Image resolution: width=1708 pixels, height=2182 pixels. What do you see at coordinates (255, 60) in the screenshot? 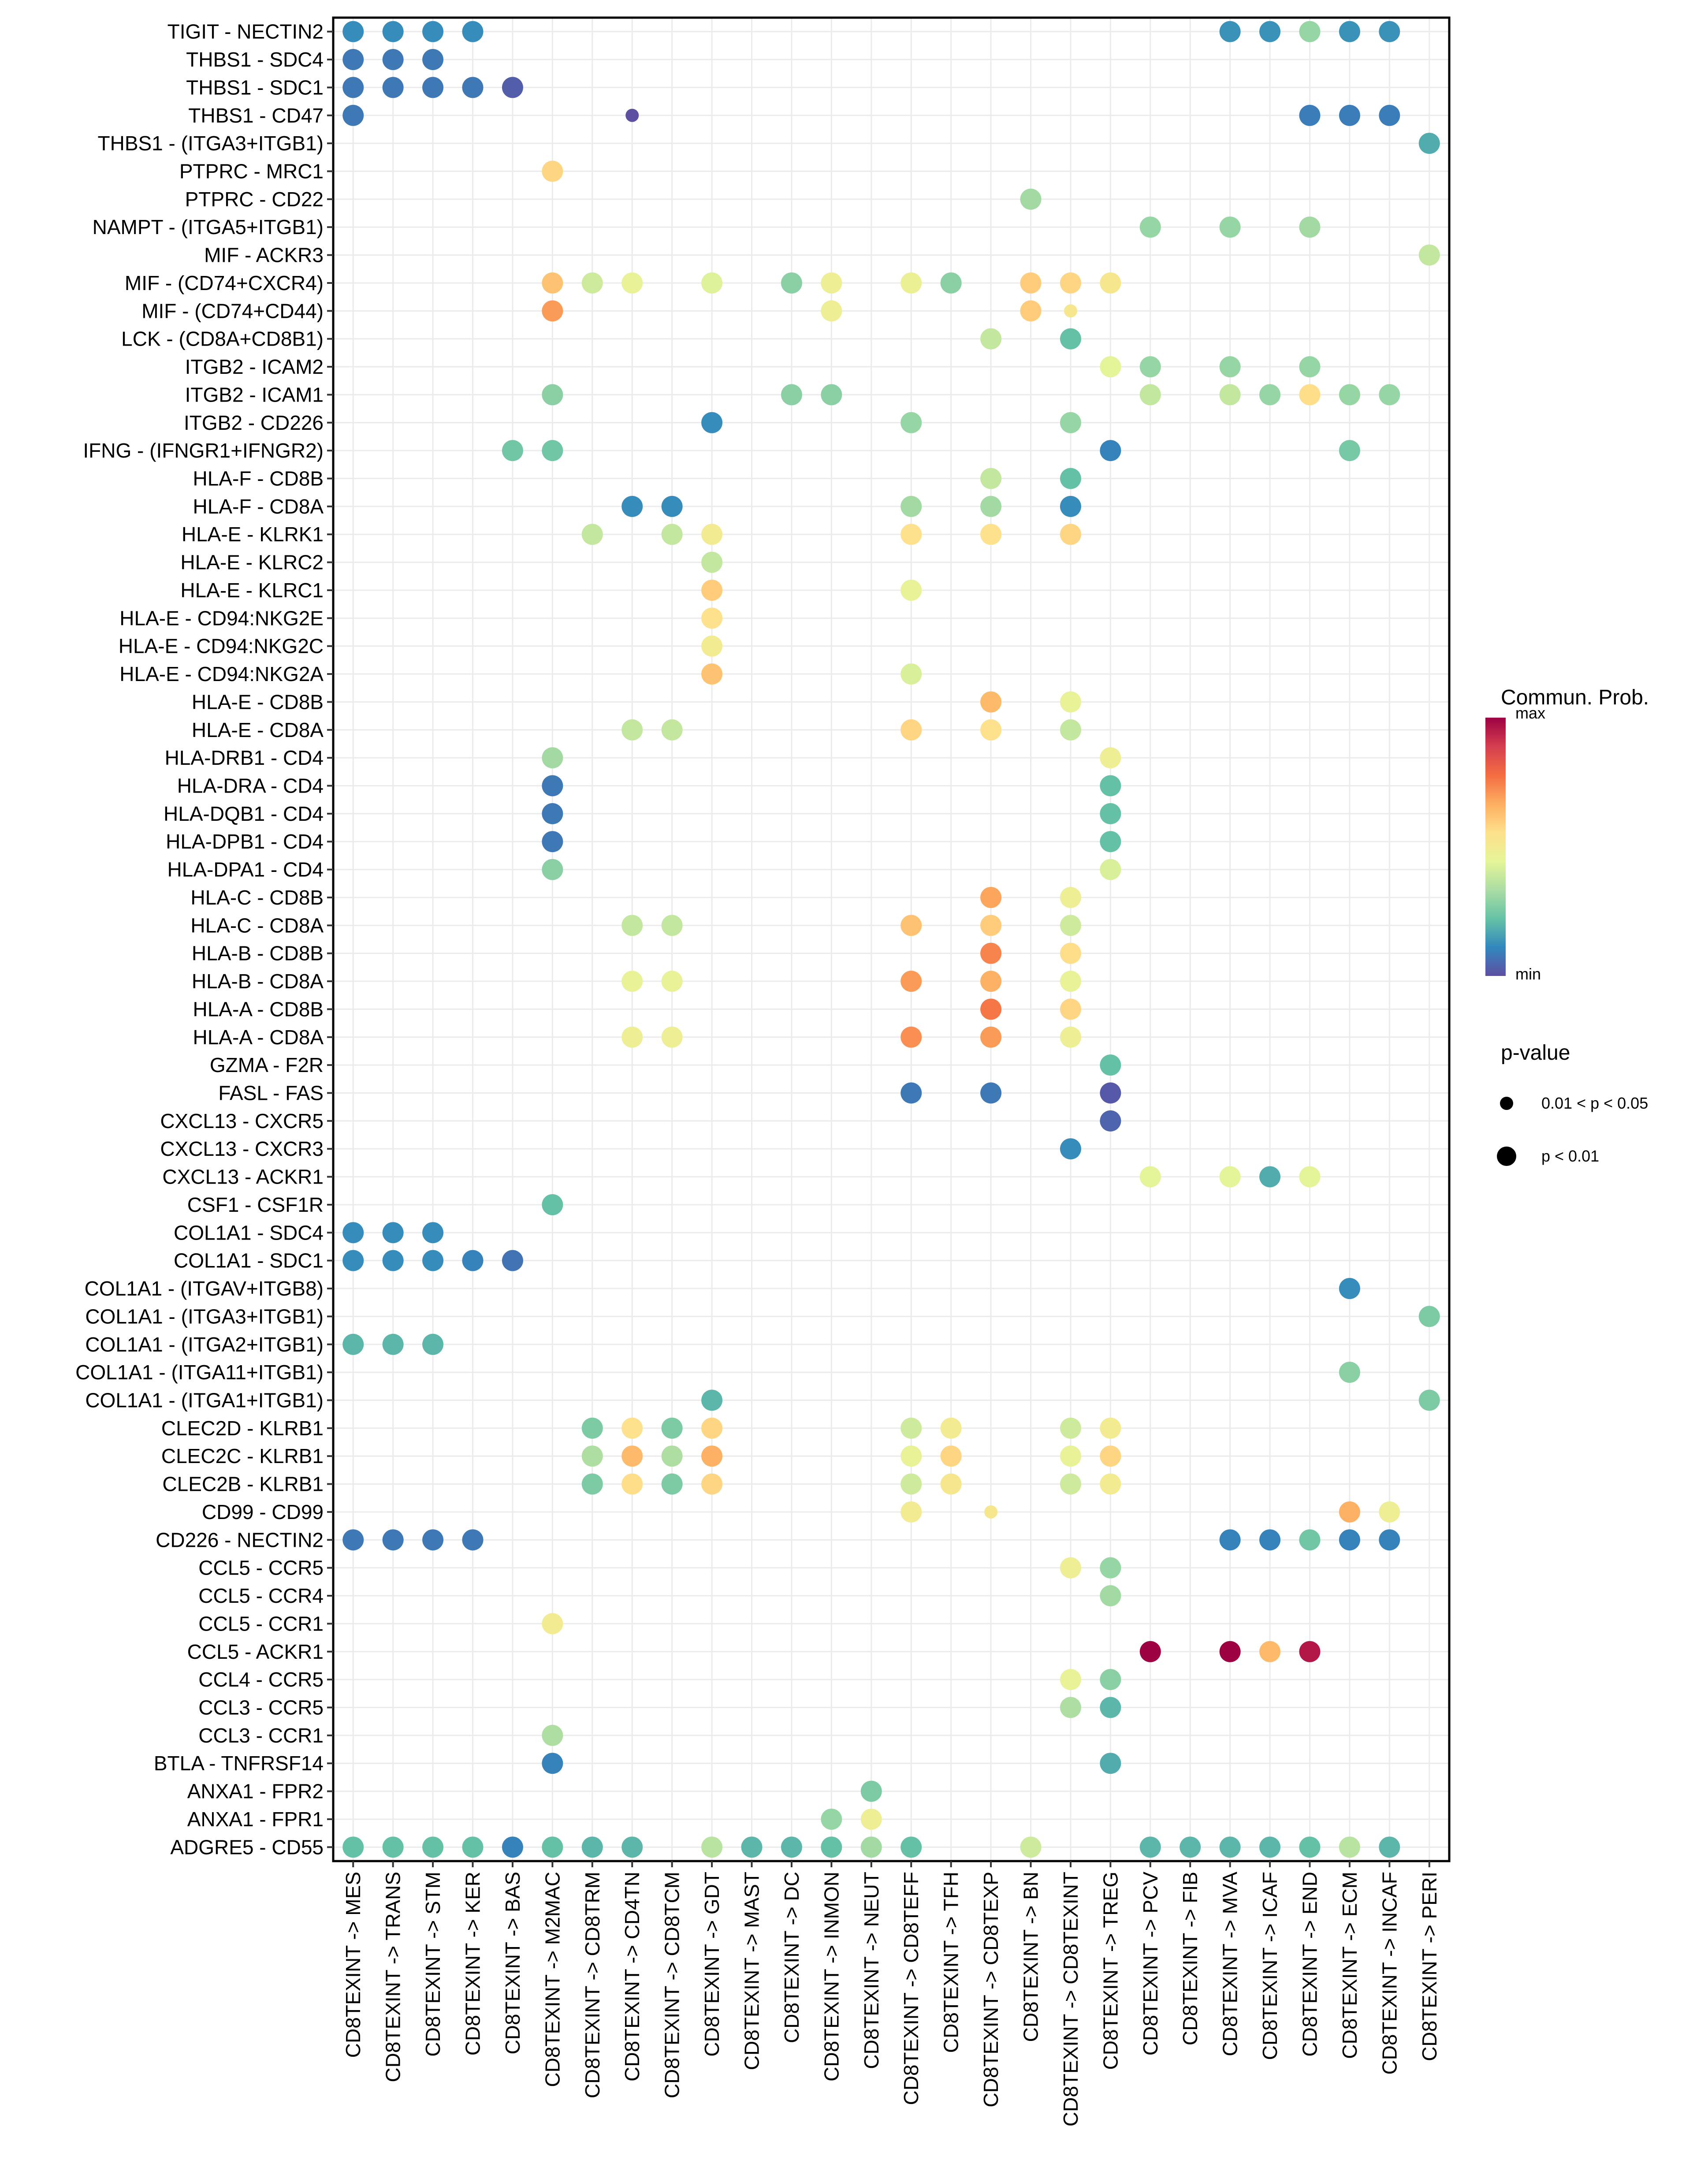
I see `y-tick-label: THBS1 - SDC4` at bounding box center [255, 60].